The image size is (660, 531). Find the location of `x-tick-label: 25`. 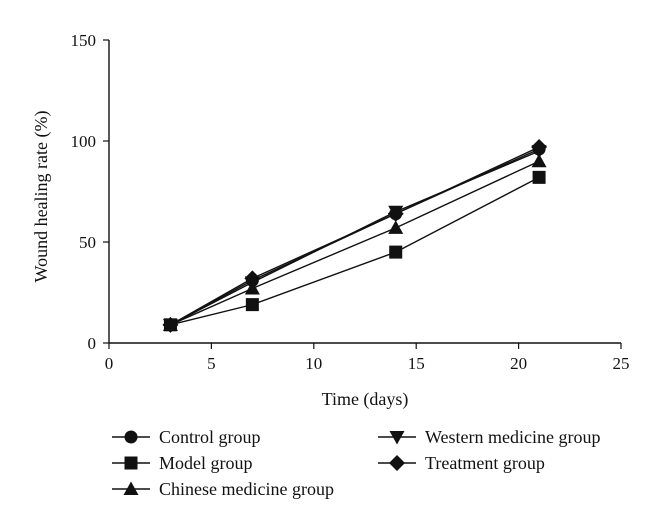

x-tick-label: 25 is located at coordinates (621, 363).